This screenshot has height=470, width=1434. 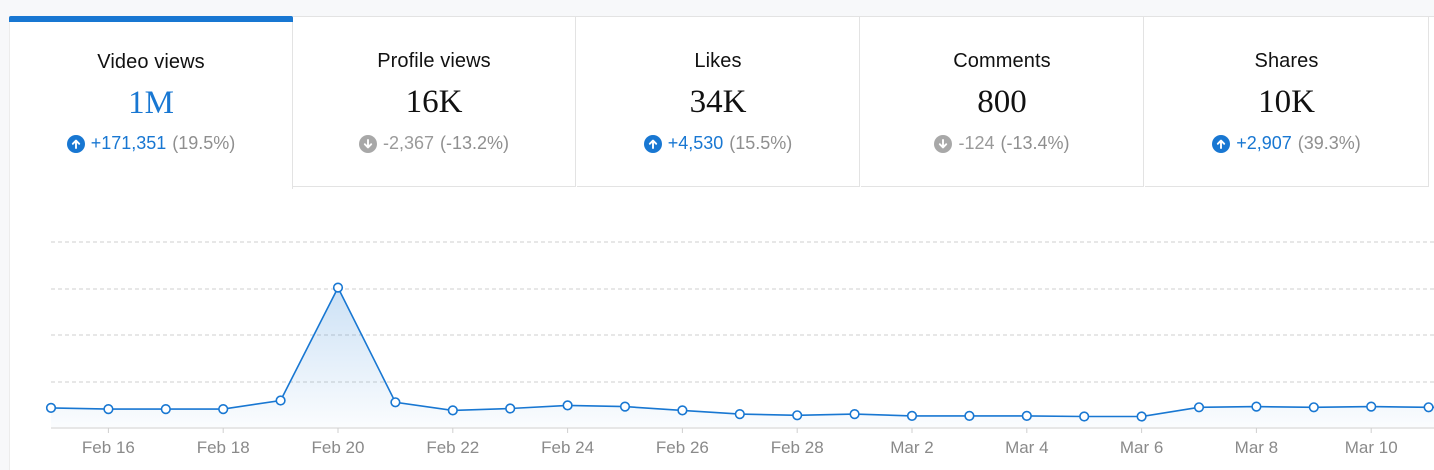 I want to click on tab-change: +171,351 (19.5%), so click(x=151, y=143).